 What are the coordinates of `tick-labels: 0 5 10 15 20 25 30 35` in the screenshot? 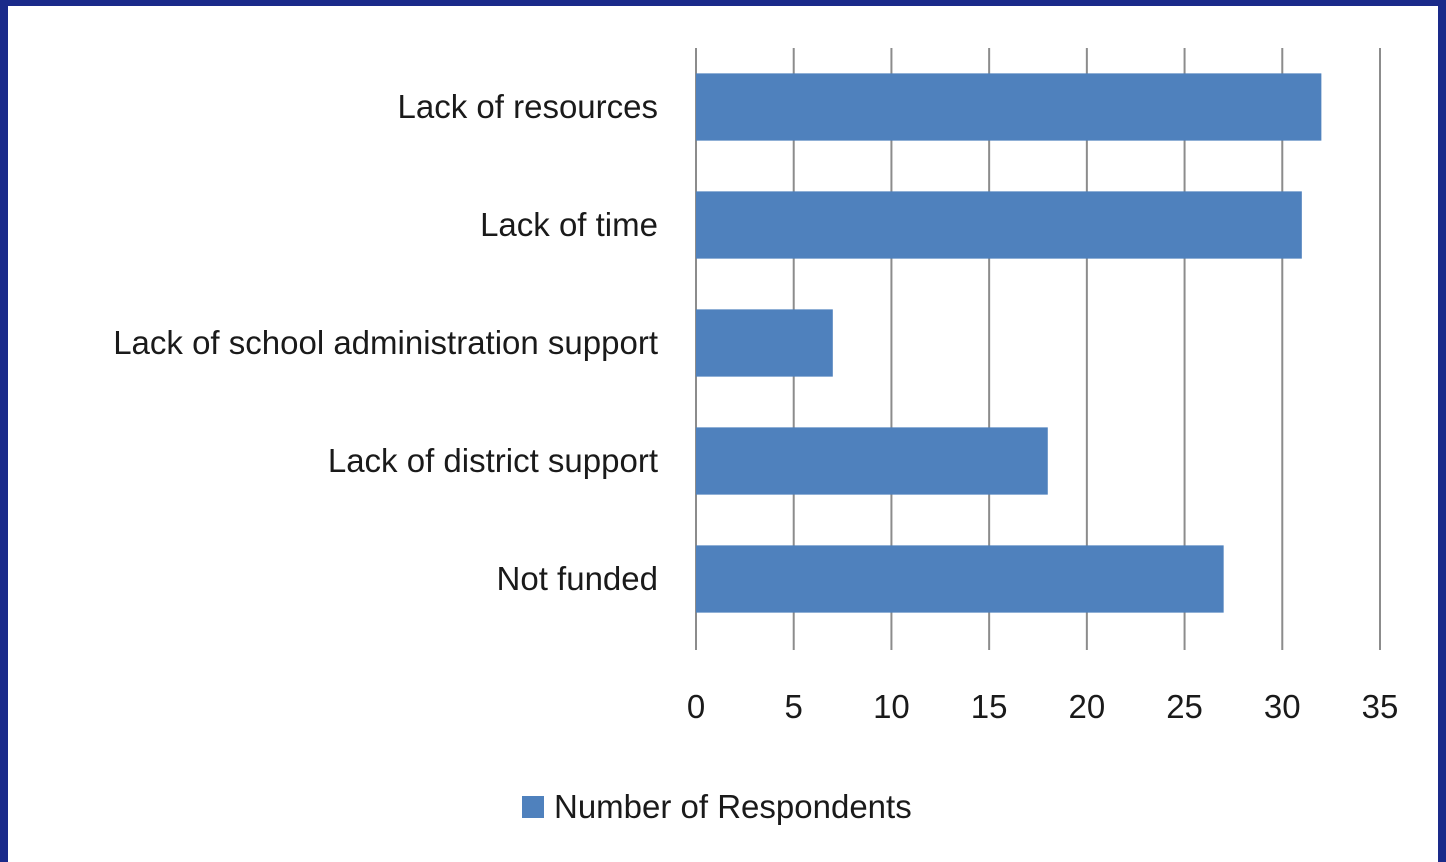 It's located at (1043, 706).